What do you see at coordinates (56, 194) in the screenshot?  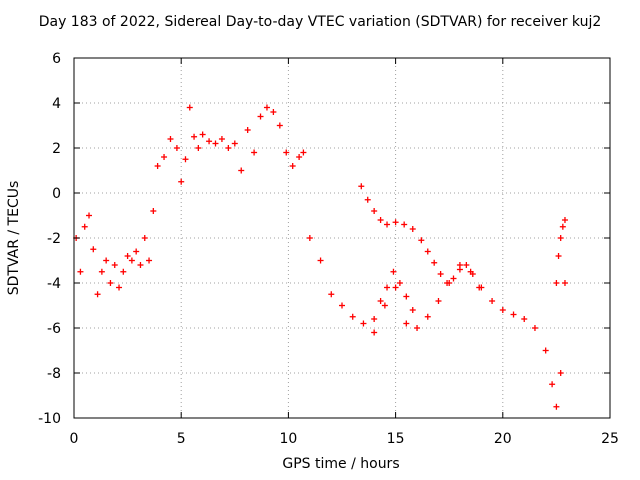 I see `y-tick-label: 0` at bounding box center [56, 194].